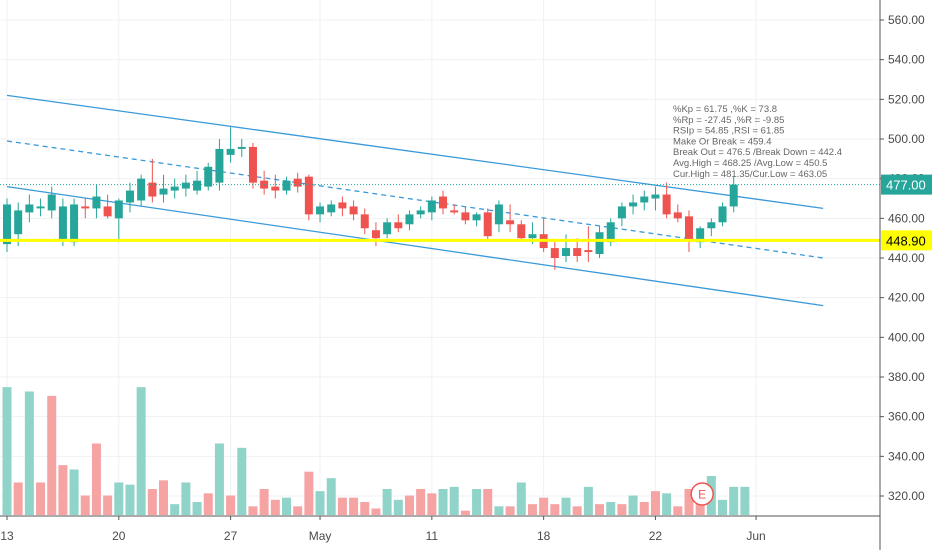 The width and height of the screenshot is (932, 550). What do you see at coordinates (544, 536) in the screenshot?
I see `time-tick-label: 18` at bounding box center [544, 536].